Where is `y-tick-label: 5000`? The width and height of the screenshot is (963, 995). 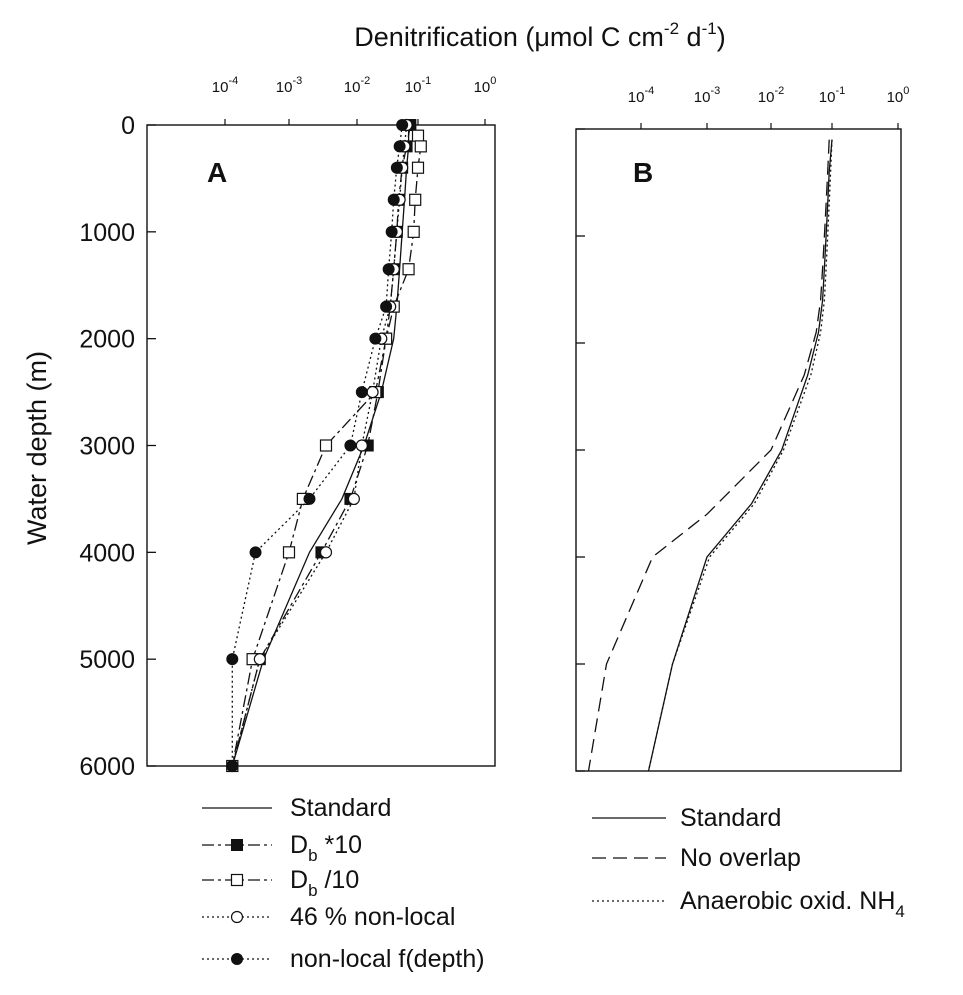
y-tick-label: 5000 is located at coordinates (107, 660).